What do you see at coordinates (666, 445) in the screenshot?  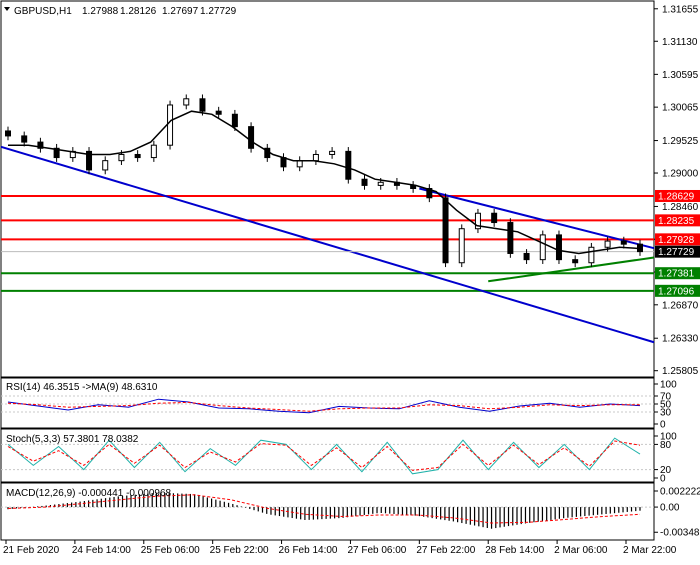 I see `indicator-tick-label: 80` at bounding box center [666, 445].